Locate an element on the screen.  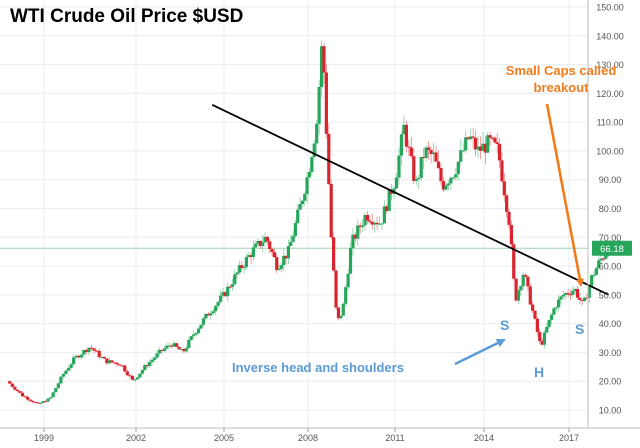
y-tick-label: 60.00 is located at coordinates (610, 267).